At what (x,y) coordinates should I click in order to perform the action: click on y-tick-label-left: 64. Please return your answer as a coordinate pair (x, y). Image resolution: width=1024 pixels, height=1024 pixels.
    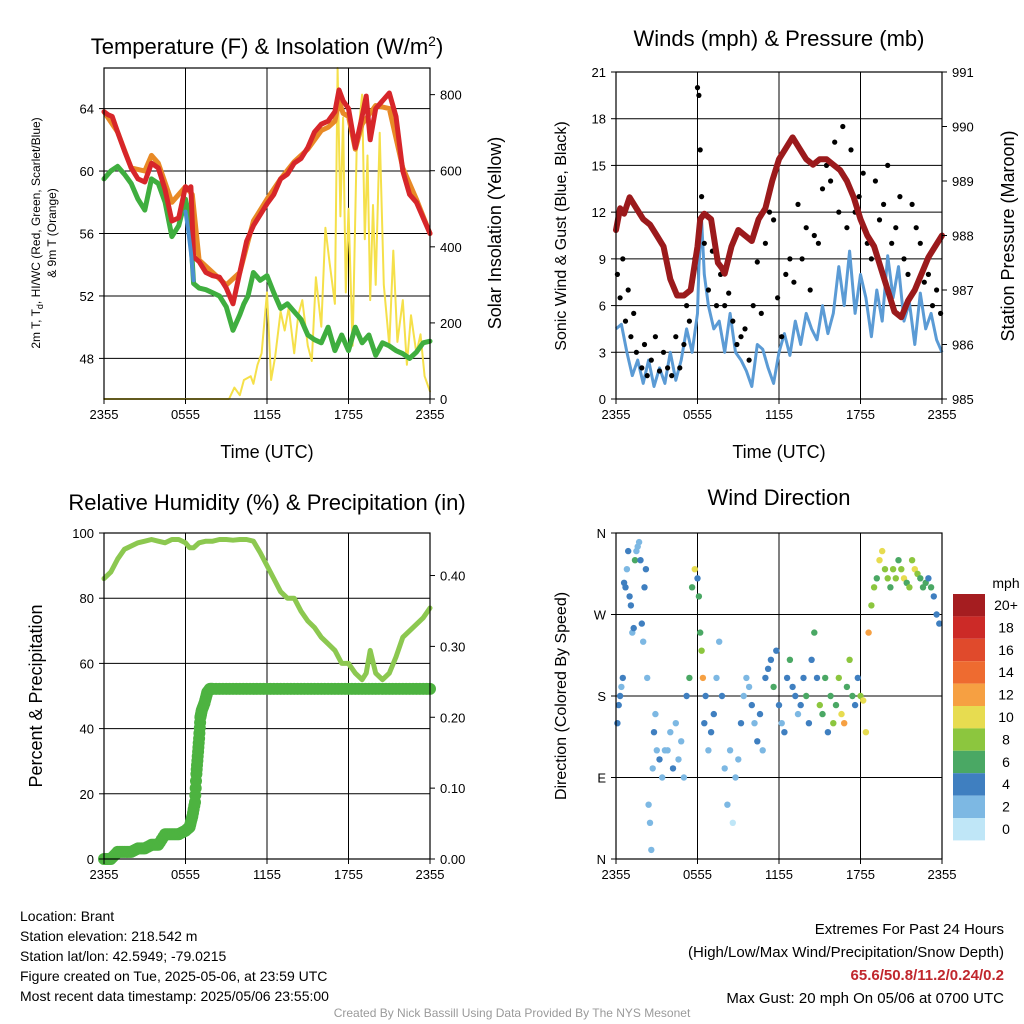
    Looking at the image, I should click on (87, 109).